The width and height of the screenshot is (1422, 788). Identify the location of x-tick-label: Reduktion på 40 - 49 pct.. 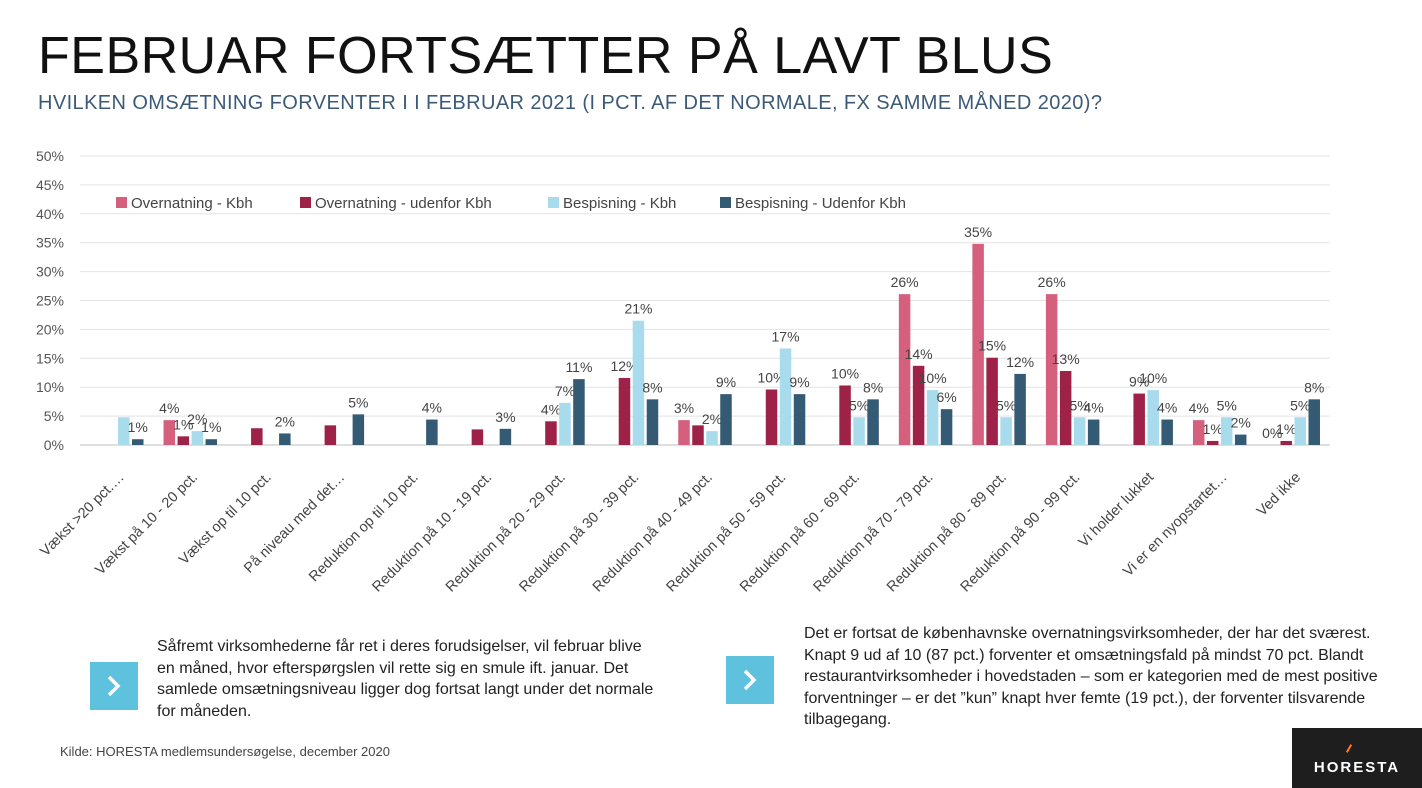
(653, 533).